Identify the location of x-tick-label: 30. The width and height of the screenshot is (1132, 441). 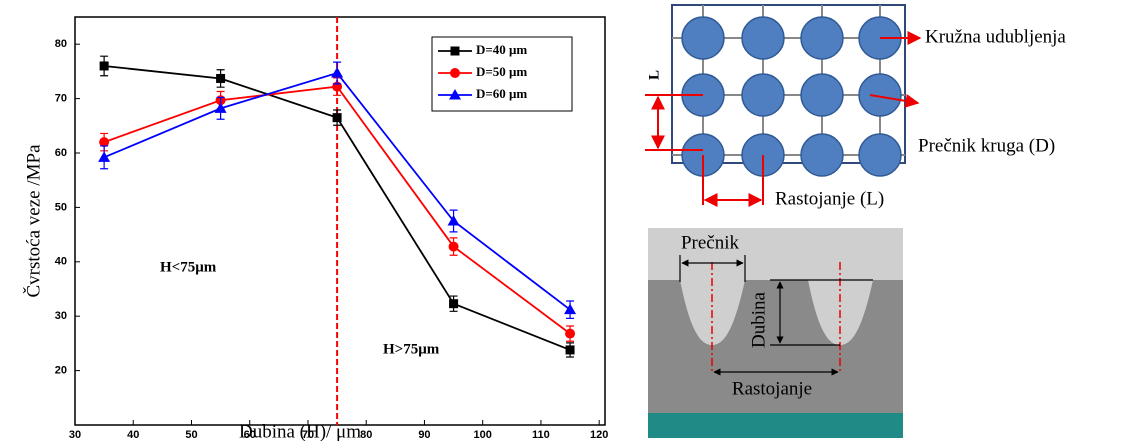
(75, 435).